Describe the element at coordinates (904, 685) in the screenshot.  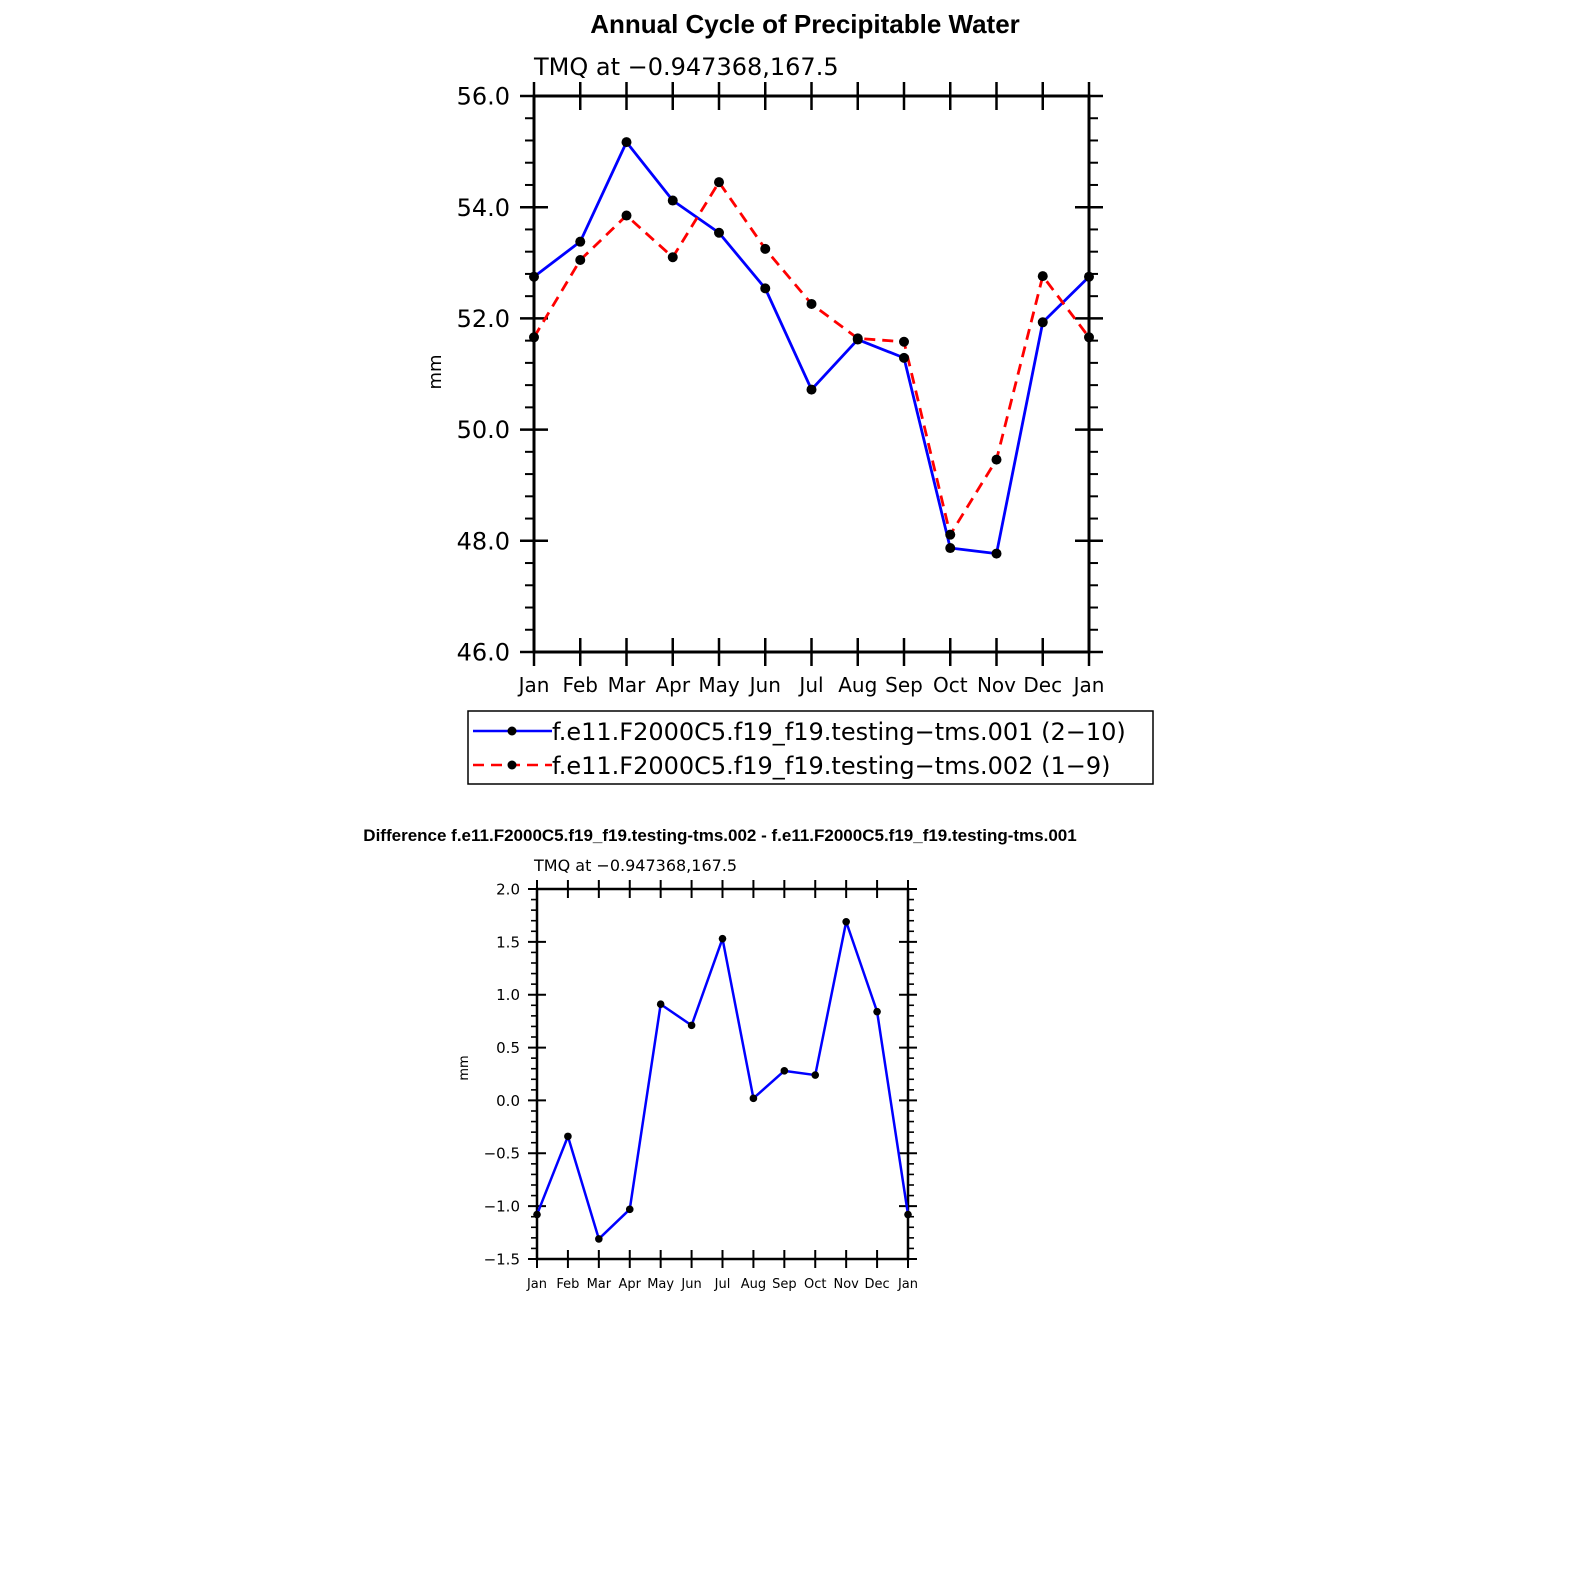
I see `chart1-xtick-label: Sep` at that location.